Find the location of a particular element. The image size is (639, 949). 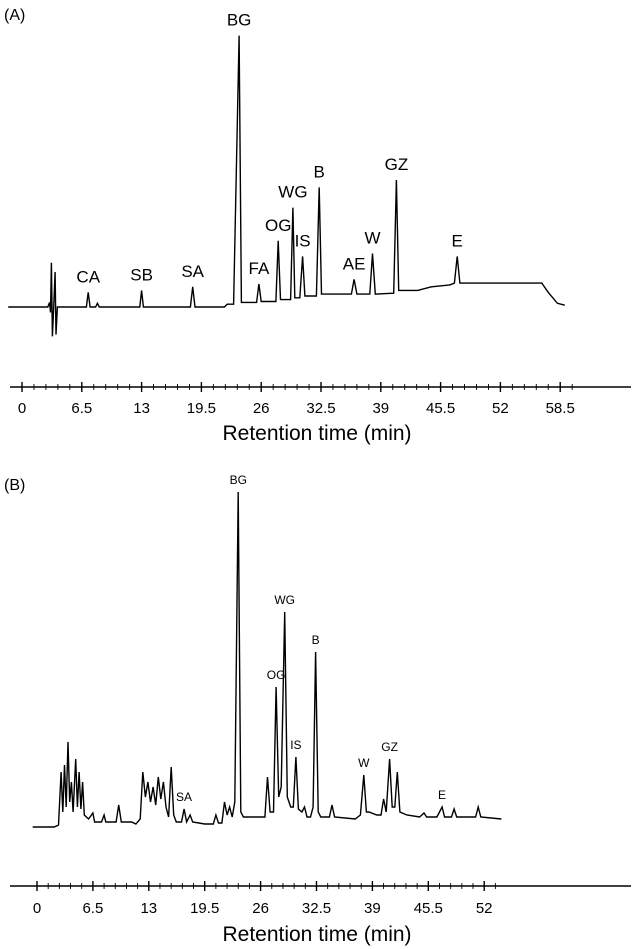

panel-a-x-axis: 0 6.5 13 19.5 26 32.5 39 45.5 52 58.5 is located at coordinates (320, 399).